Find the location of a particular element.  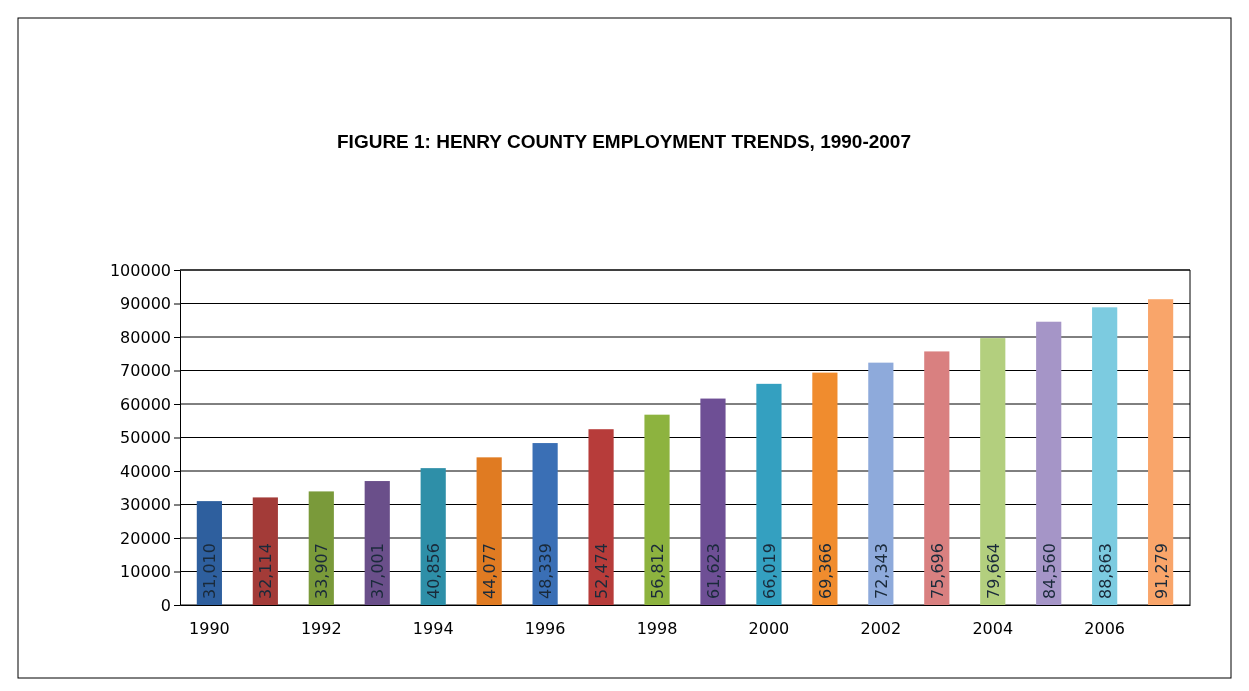

data-label: 31,010 is located at coordinates (210, 571).